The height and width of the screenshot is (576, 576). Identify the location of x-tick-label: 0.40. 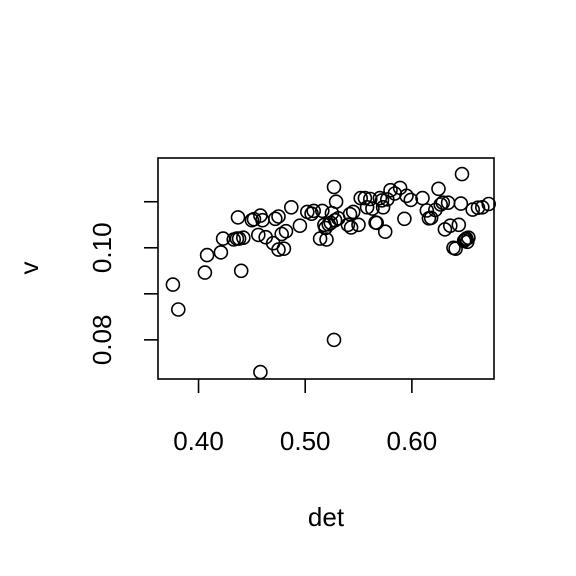
(198, 441).